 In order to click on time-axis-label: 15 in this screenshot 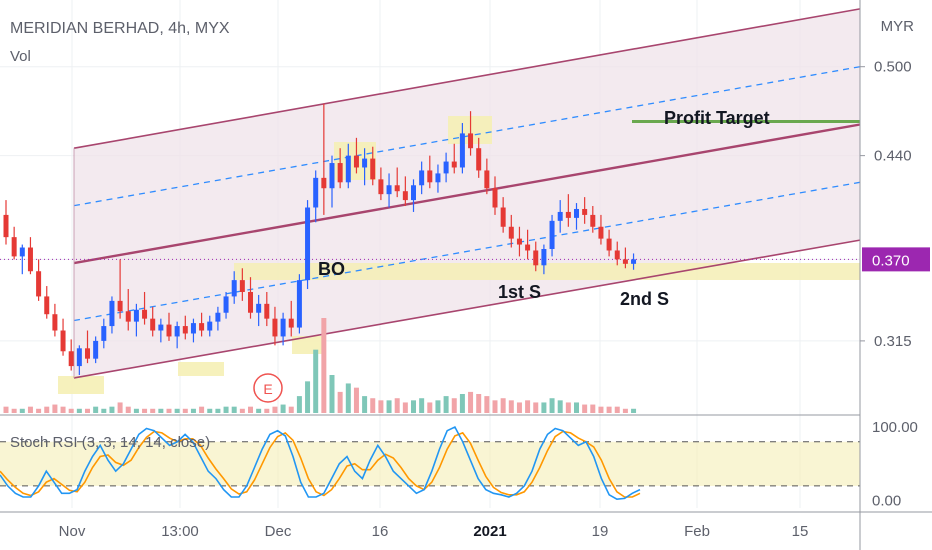, I will do `click(800, 531)`.